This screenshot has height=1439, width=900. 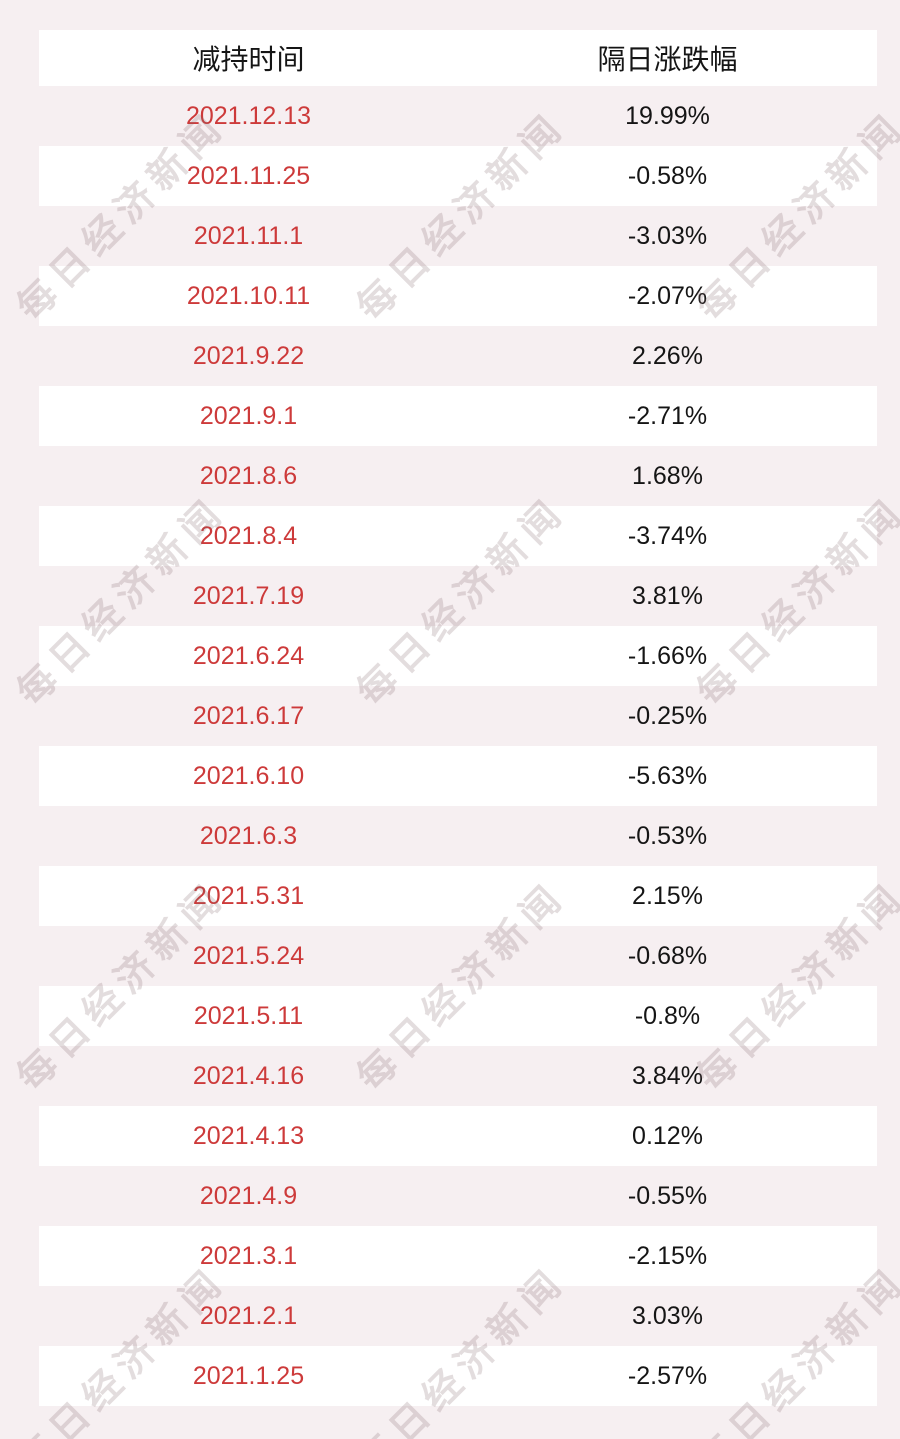 What do you see at coordinates (248, 535) in the screenshot?
I see `date-cell: 2021.8.4` at bounding box center [248, 535].